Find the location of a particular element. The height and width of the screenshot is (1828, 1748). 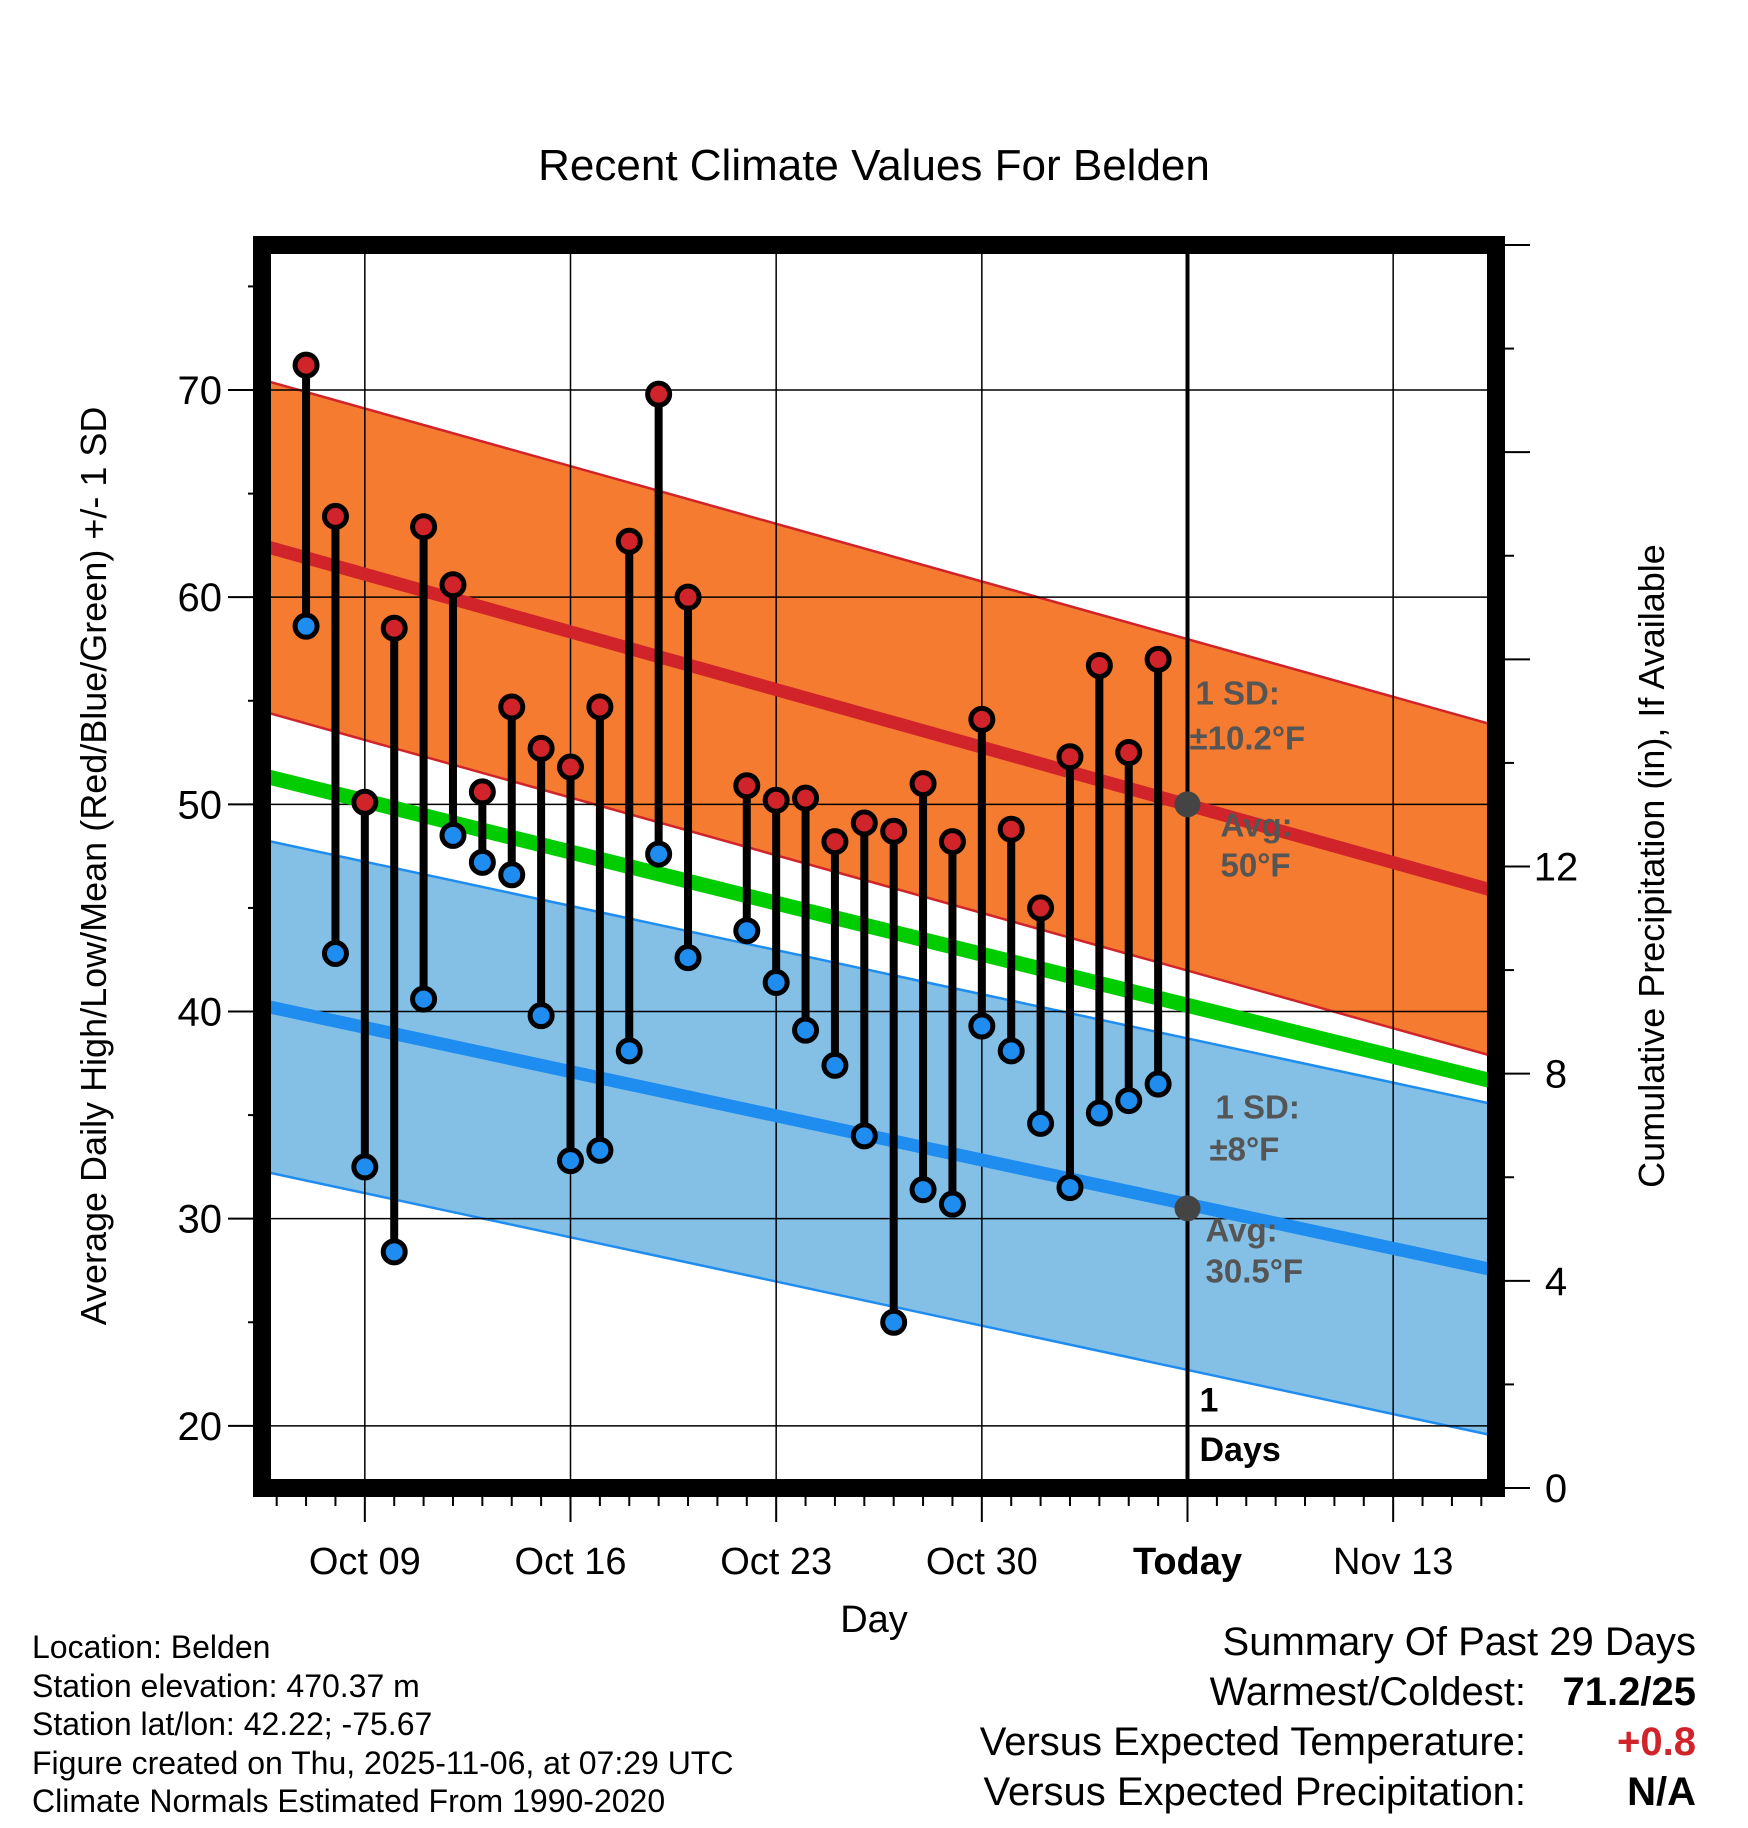

x-tick-label-7: Nov 13 is located at coordinates (1393, 1562).